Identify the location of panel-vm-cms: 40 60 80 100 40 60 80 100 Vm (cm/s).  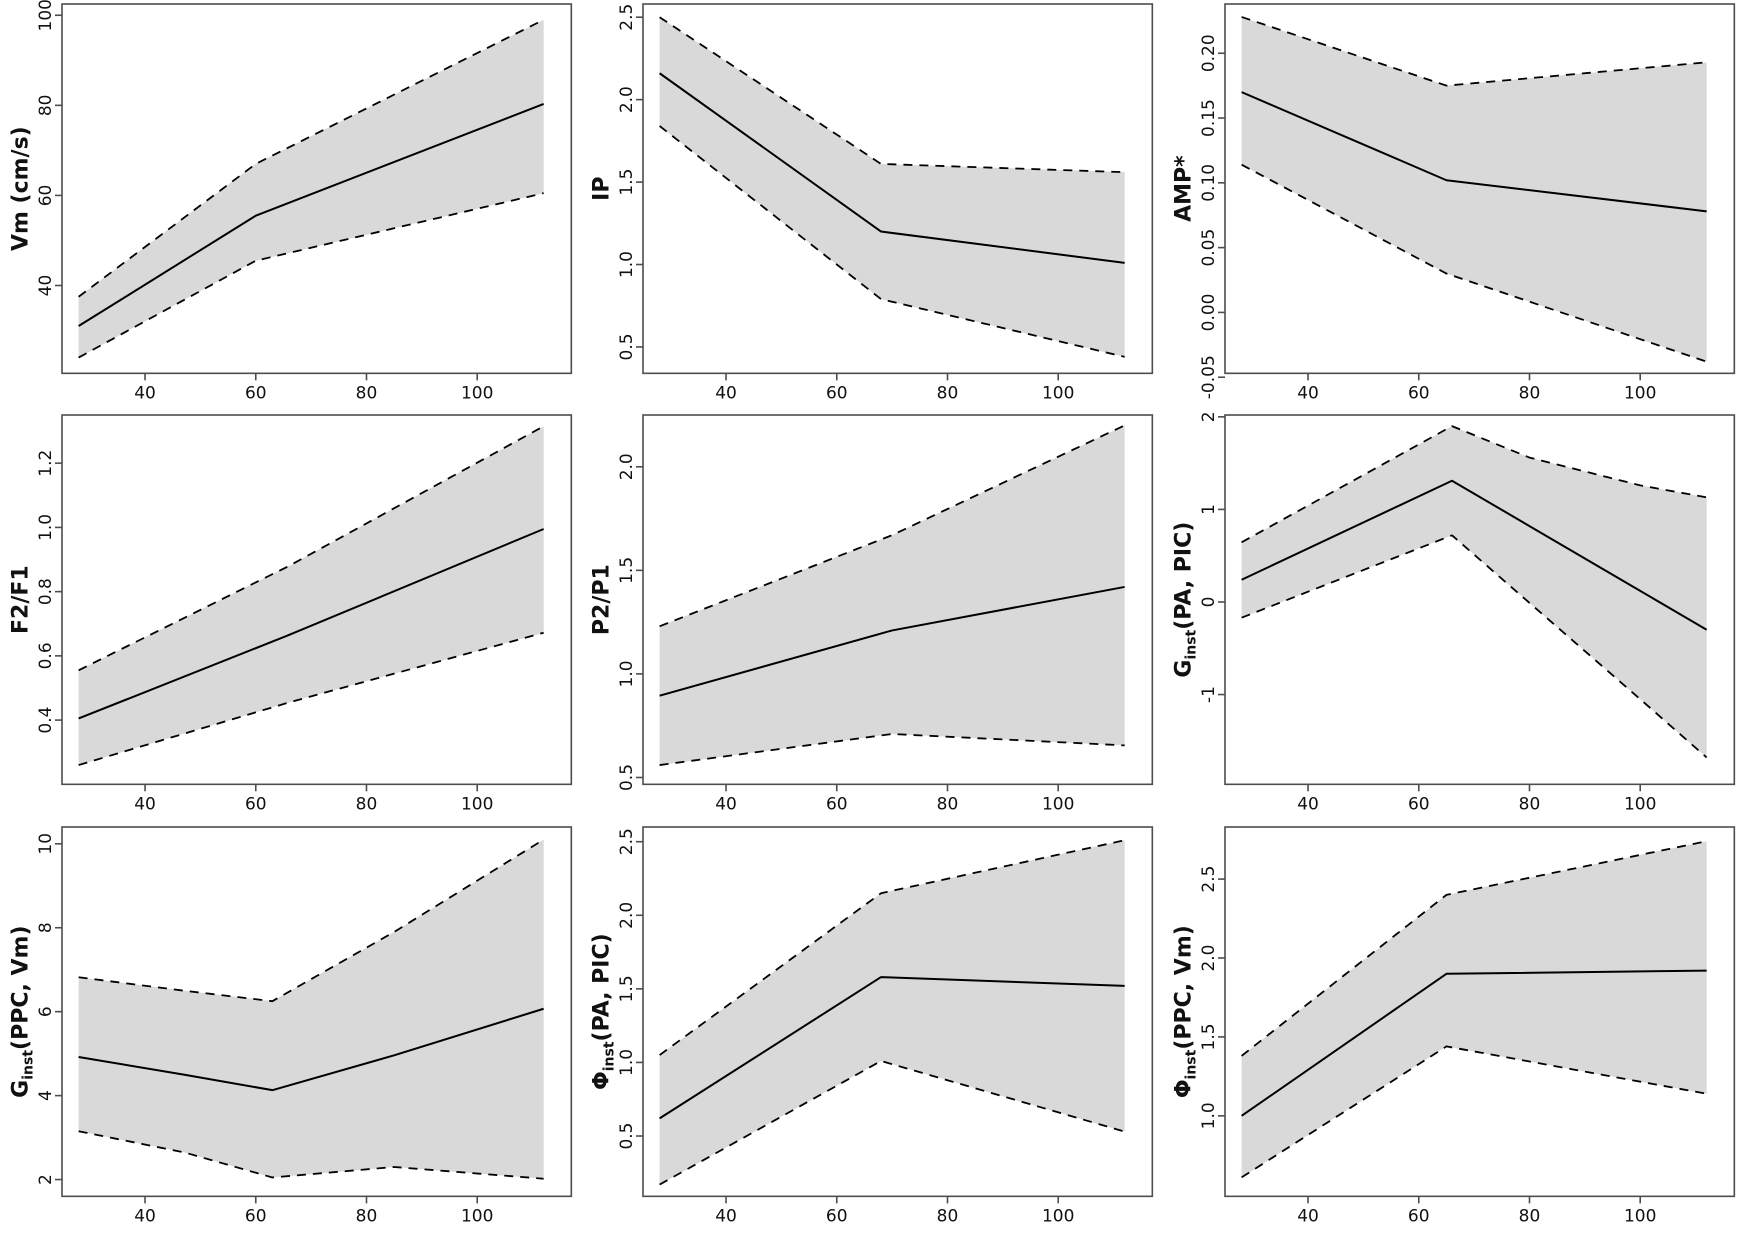
(290, 205).